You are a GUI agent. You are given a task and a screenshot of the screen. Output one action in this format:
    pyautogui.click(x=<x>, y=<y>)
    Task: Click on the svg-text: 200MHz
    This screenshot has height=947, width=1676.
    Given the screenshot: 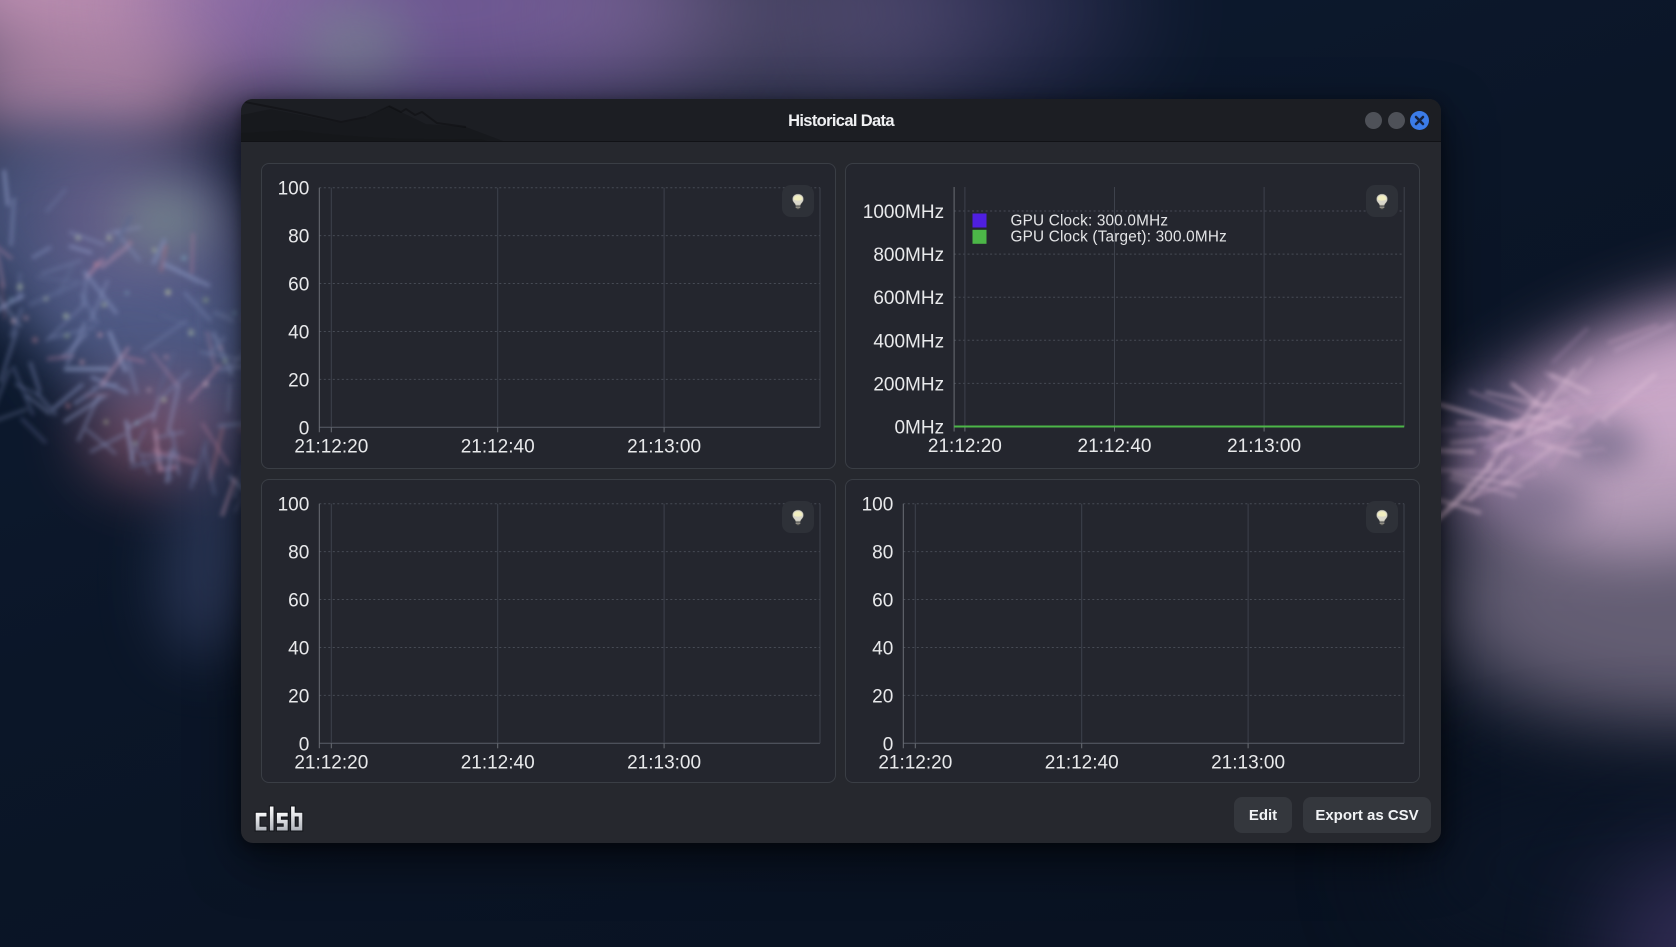 What is the action you would take?
    pyautogui.click(x=908, y=384)
    